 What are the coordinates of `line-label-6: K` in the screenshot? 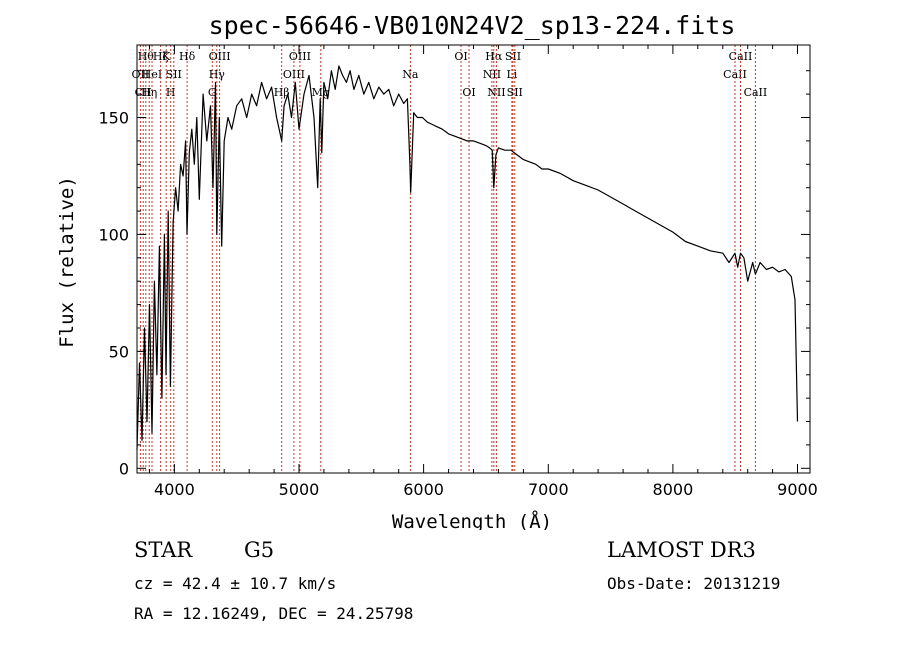 It's located at (166, 56).